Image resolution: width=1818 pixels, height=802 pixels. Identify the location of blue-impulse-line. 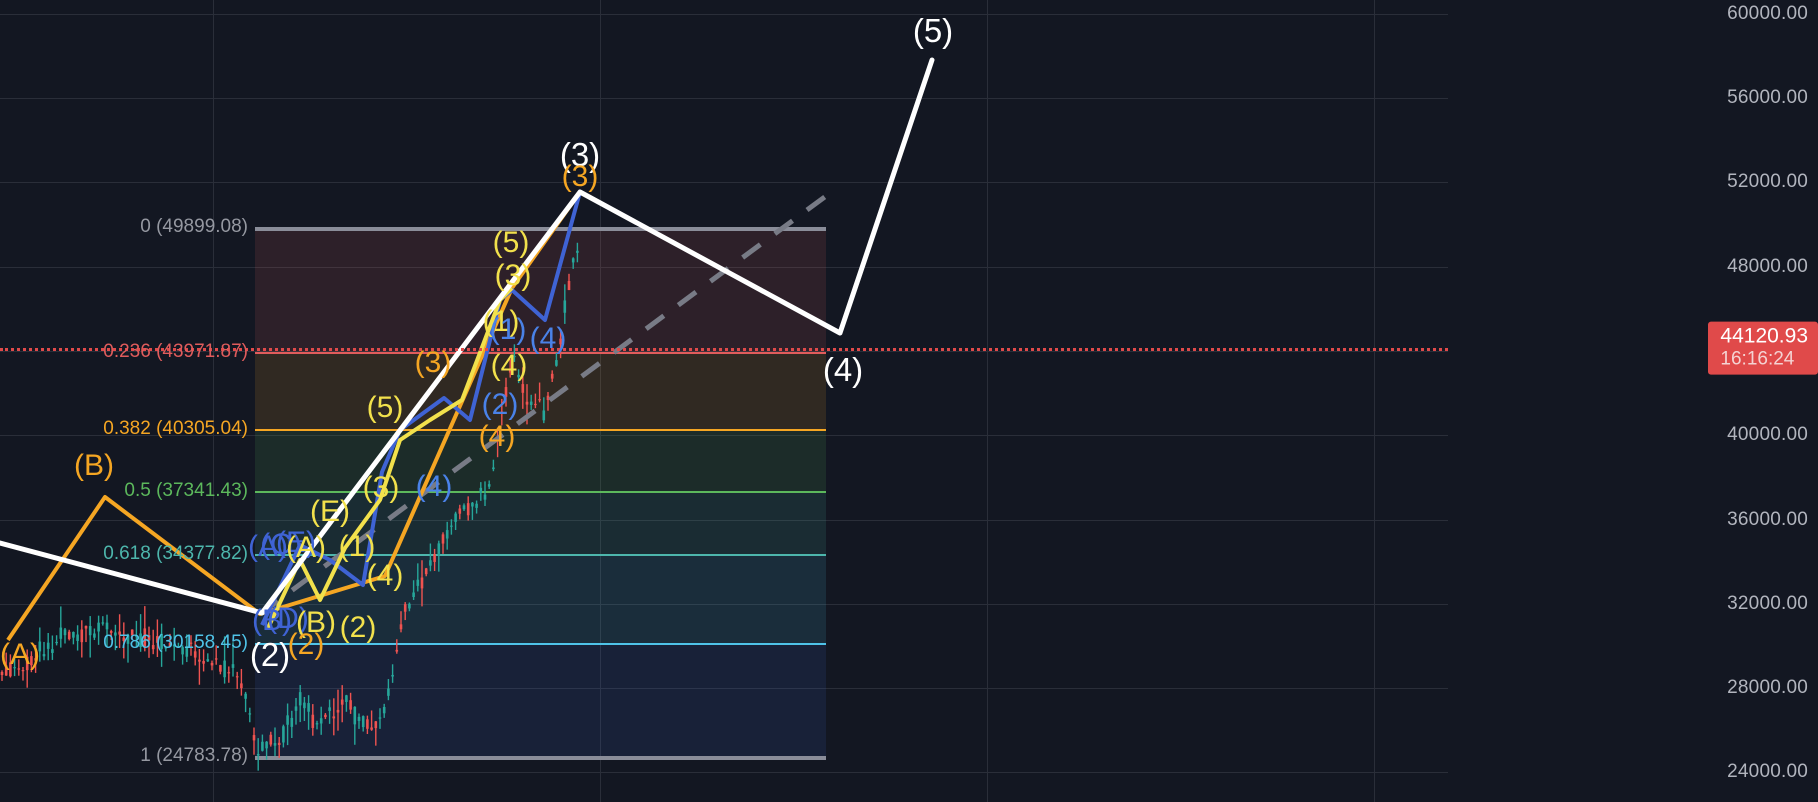
(421, 408).